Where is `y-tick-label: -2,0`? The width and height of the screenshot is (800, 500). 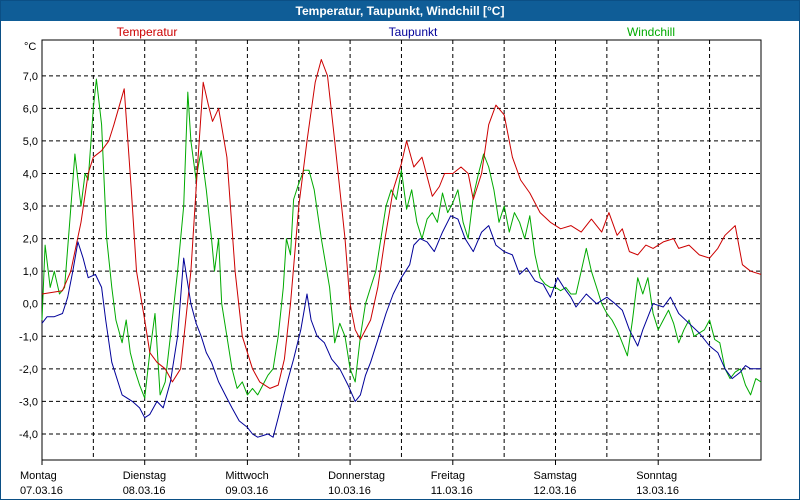 y-tick-label: -2,0 is located at coordinates (28, 370).